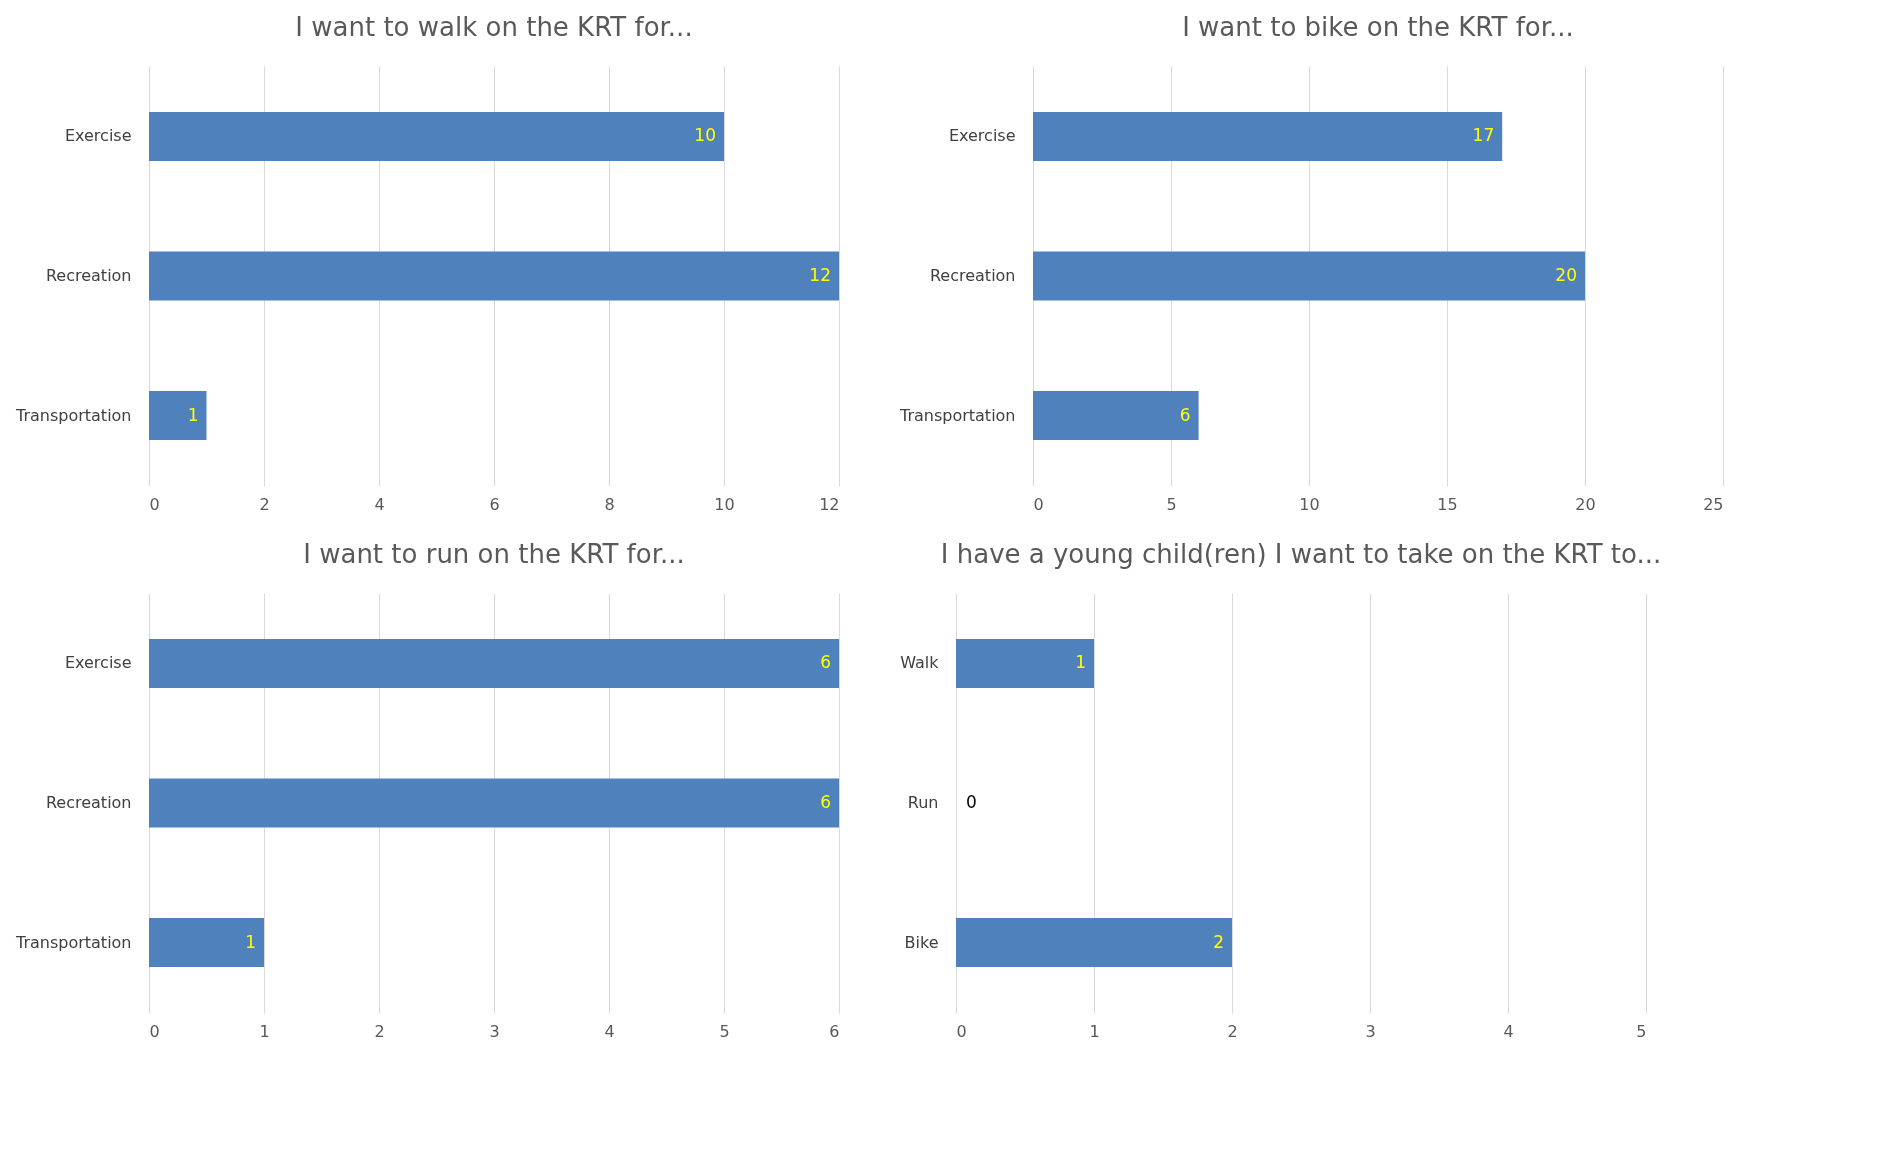 The image size is (1882, 1151). I want to click on data-label: 12, so click(820, 275).